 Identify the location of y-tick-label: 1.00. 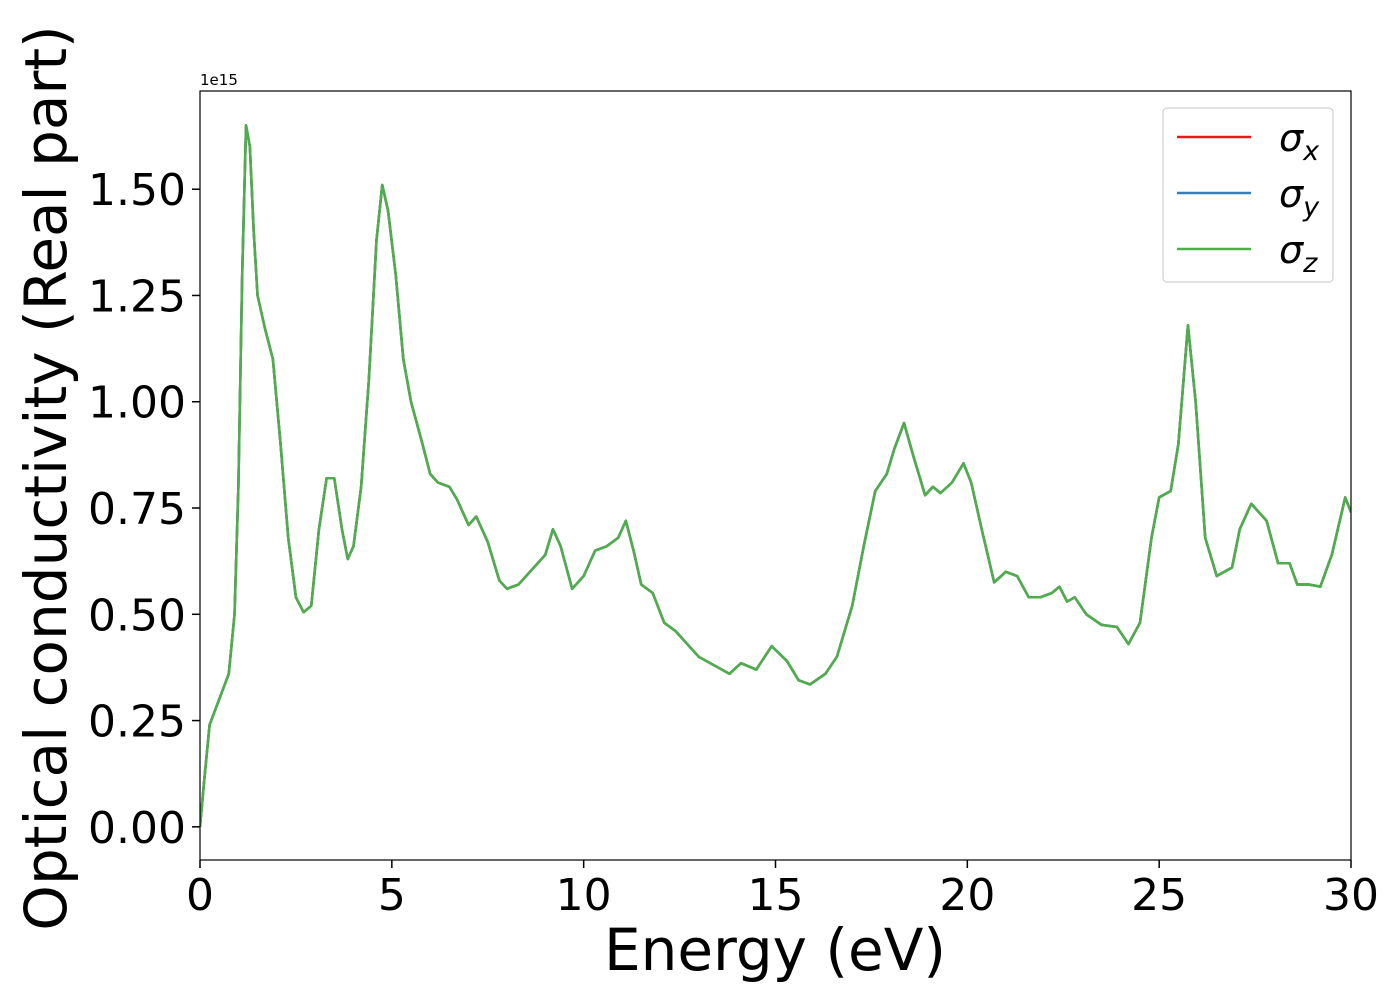
(137, 403).